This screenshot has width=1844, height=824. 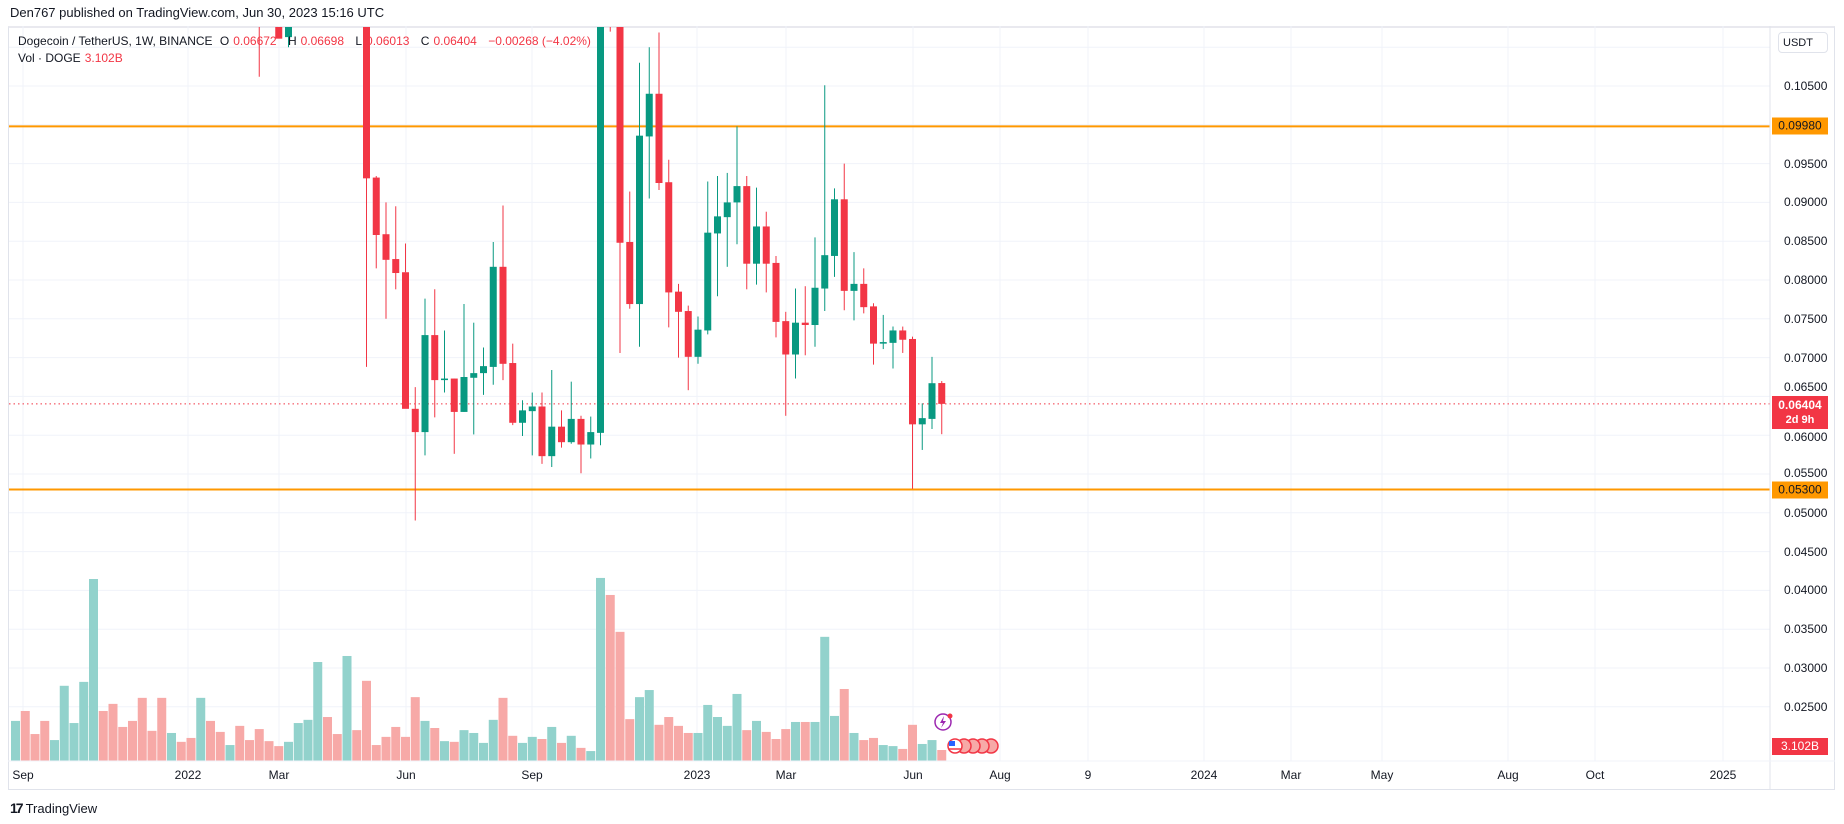 I want to click on price-tick-label: 0.07500, so click(x=1806, y=318).